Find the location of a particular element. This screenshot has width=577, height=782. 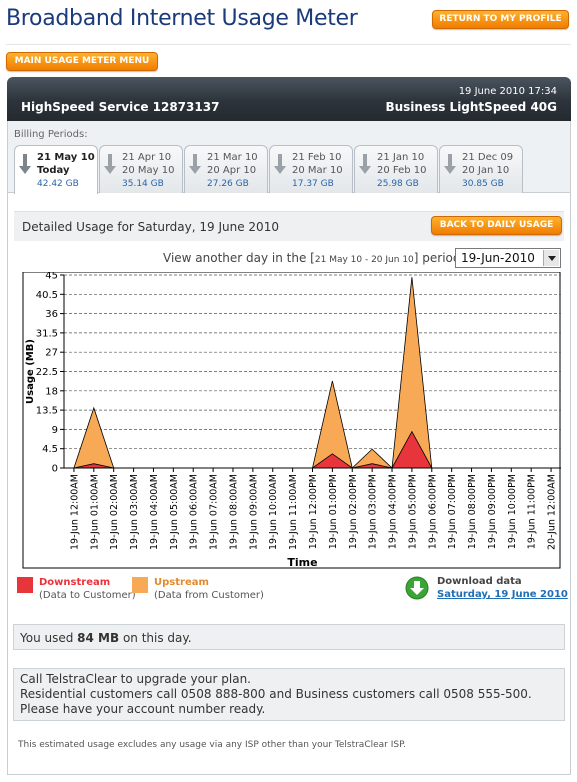

period-range: 21 May 10 - 20 Jun 10 is located at coordinates (364, 260).